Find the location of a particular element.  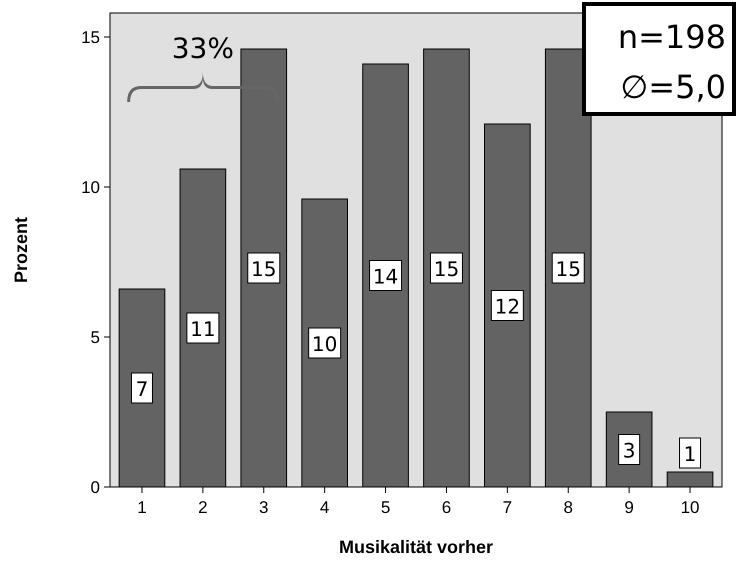

data-label: 11 is located at coordinates (203, 329).